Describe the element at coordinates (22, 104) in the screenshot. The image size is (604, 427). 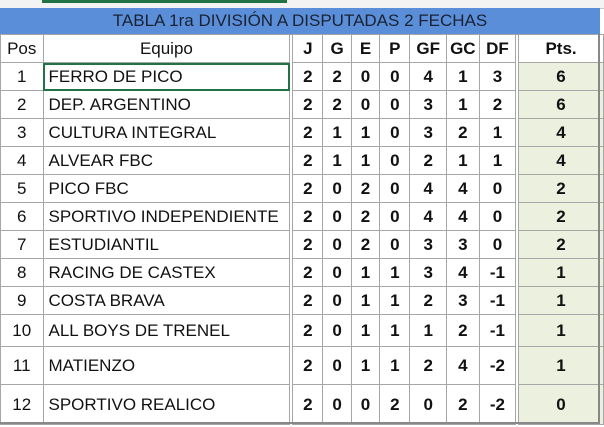
I see `cell-pos: 2` at that location.